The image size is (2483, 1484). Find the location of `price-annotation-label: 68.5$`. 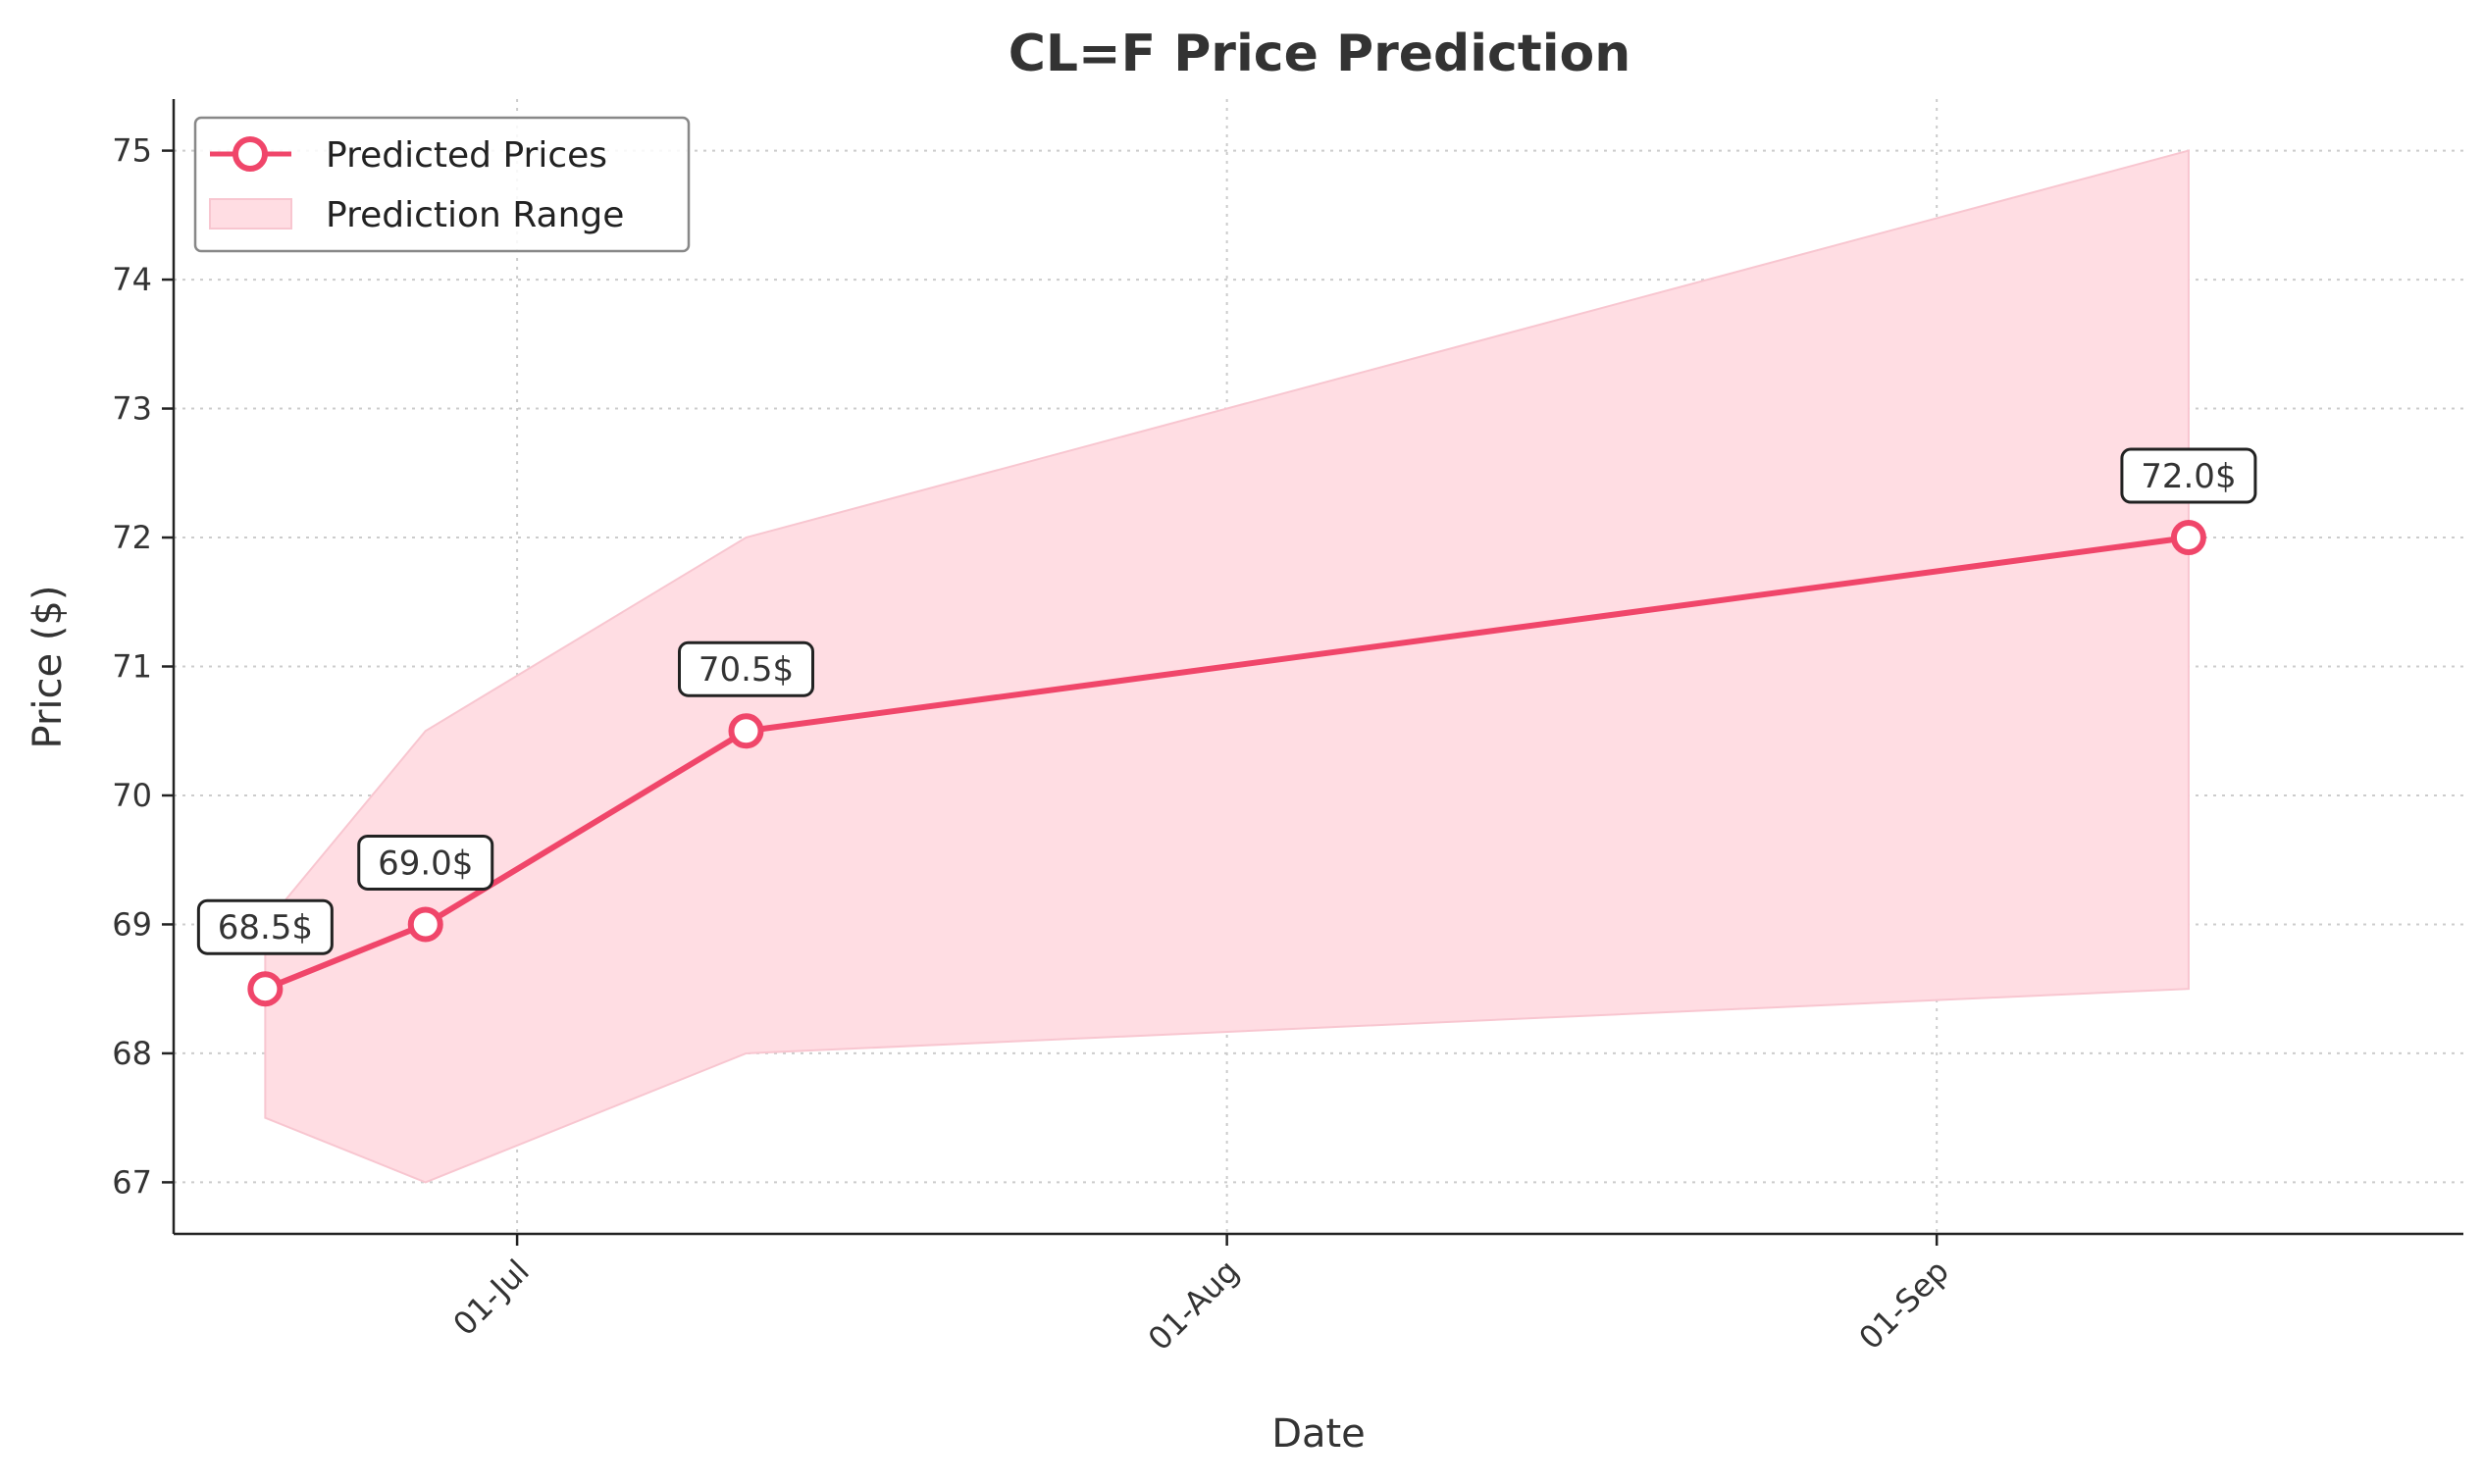

price-annotation-label: 68.5$ is located at coordinates (265, 927).